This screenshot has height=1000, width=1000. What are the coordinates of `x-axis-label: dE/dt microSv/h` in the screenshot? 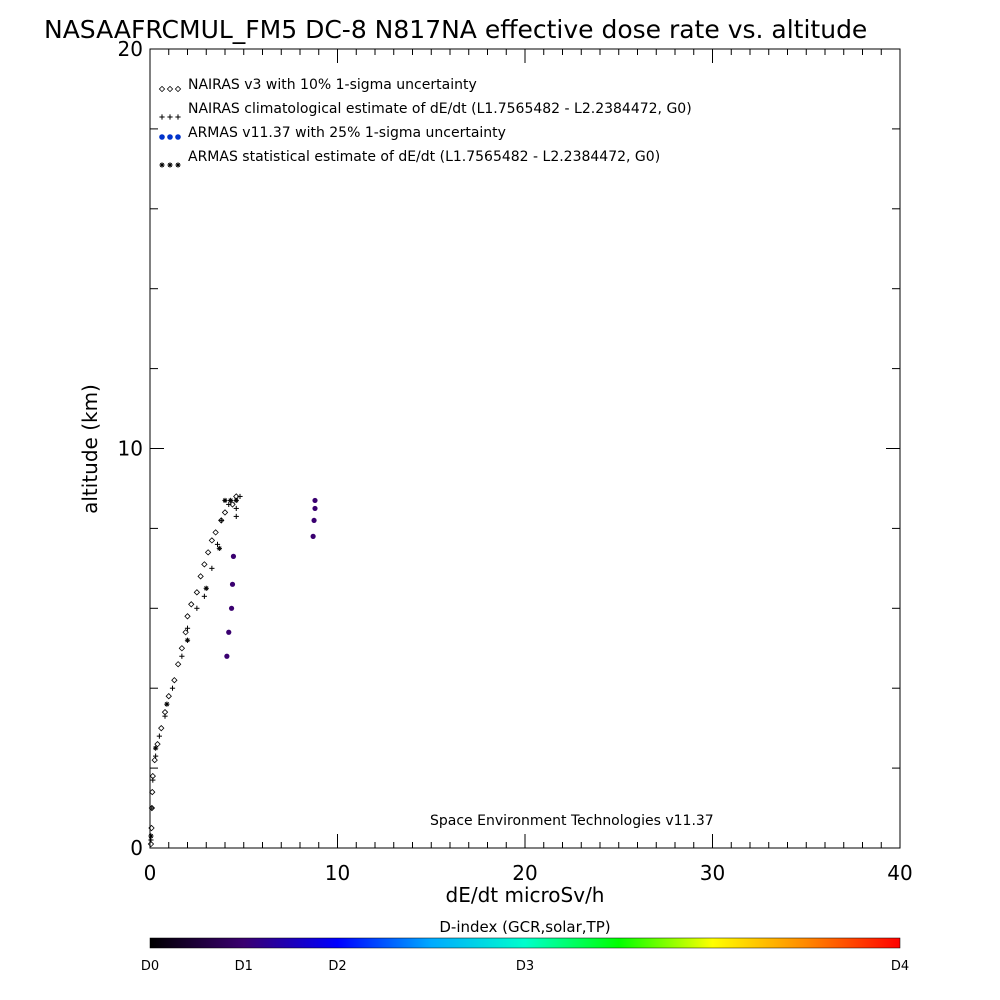 It's located at (525, 895).